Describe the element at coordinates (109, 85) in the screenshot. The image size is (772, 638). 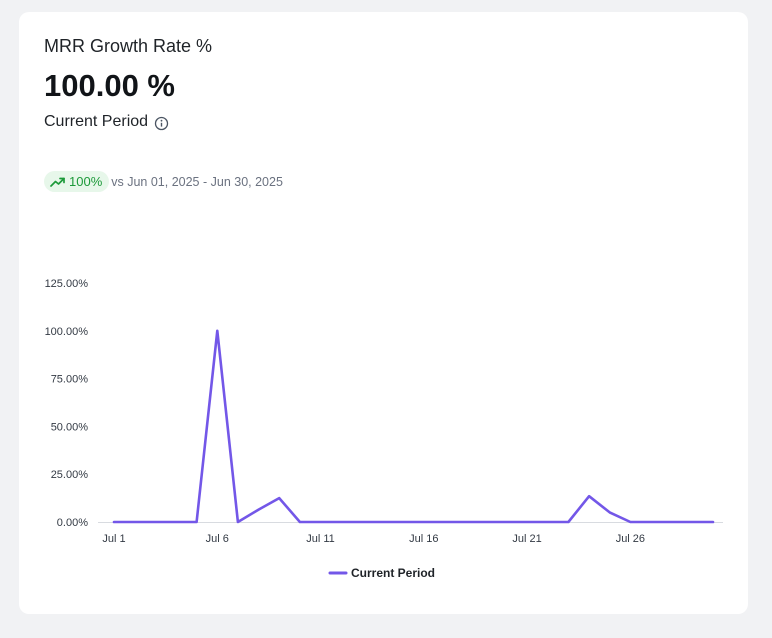
I see `metric-value: 100.00 %` at that location.